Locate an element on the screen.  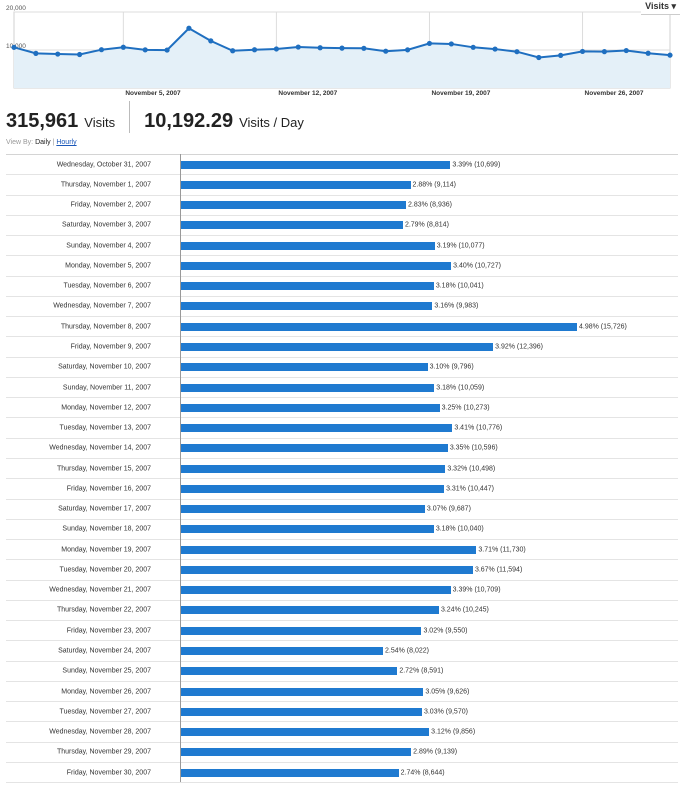
area-fill is located at coordinates (342, 58).